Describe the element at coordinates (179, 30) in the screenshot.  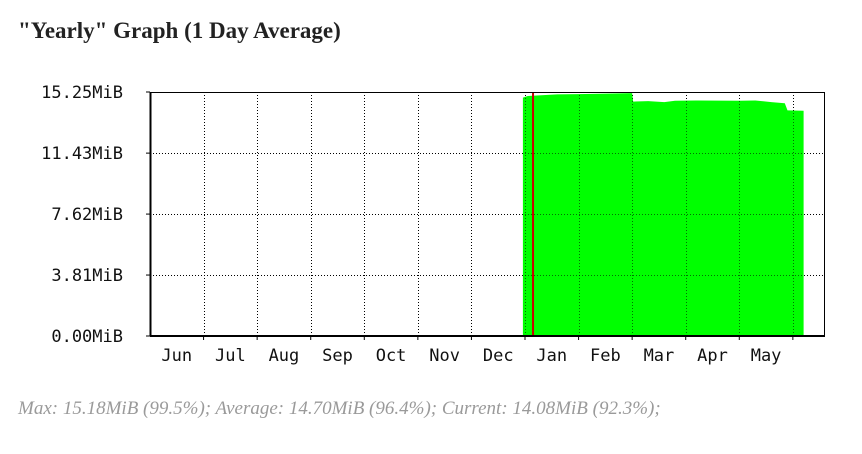
I see `page-title: "Yearly" Graph (1 Day Average)` at that location.